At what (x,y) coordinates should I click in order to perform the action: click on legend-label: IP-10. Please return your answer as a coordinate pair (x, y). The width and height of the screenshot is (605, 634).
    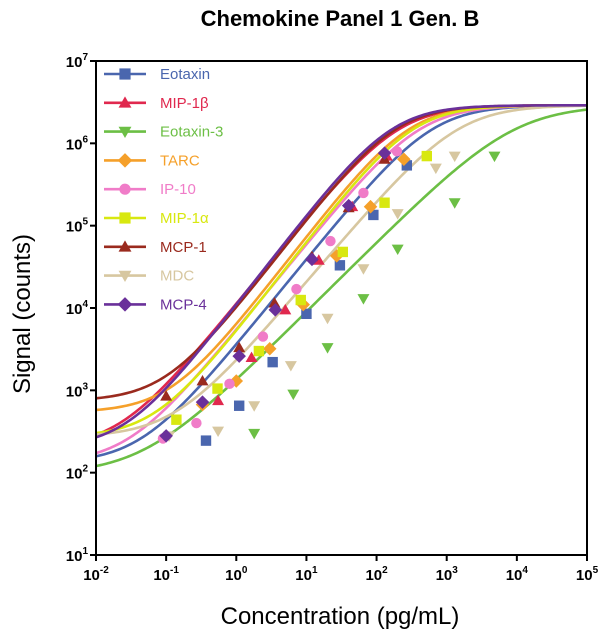
    Looking at the image, I should click on (178, 189).